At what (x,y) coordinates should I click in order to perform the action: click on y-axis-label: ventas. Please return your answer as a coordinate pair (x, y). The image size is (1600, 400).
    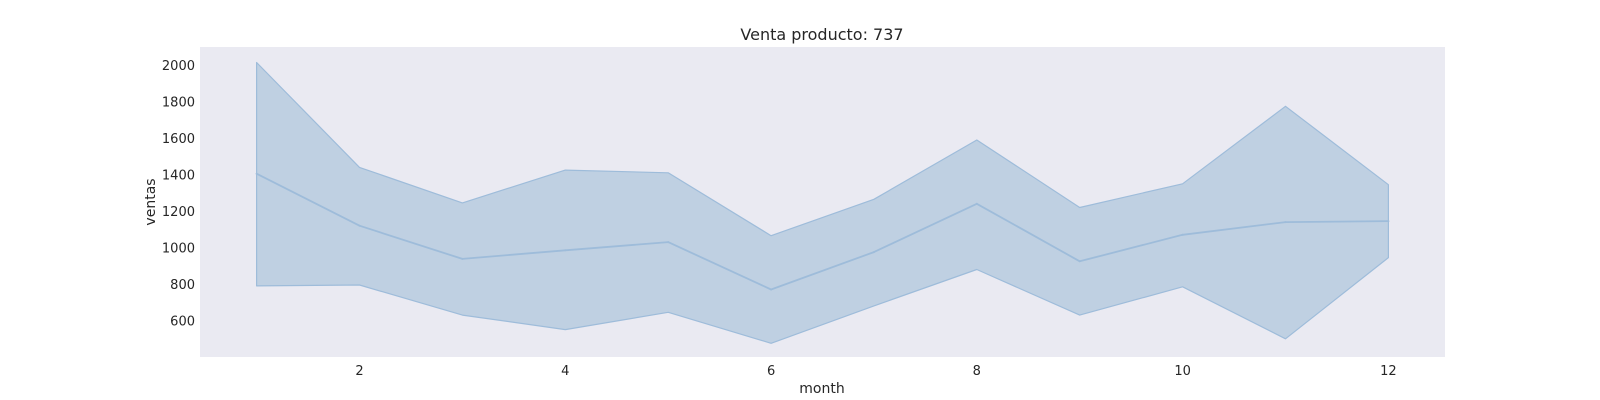
    Looking at the image, I should click on (151, 201).